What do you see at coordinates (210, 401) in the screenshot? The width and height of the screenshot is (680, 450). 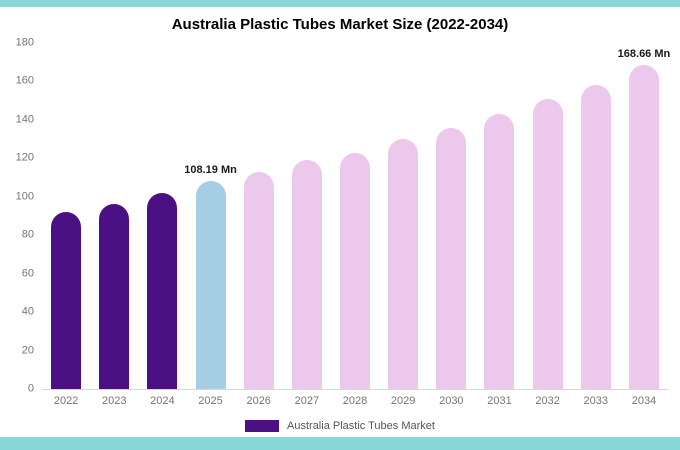 I see `x-tick-2025: 2025` at bounding box center [210, 401].